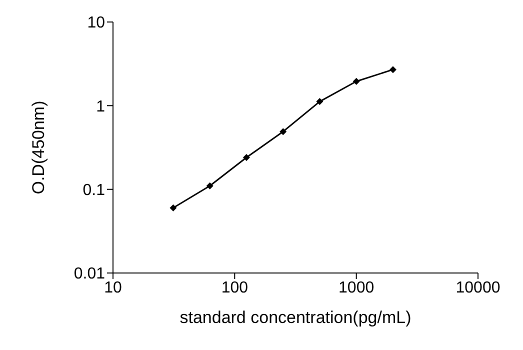 The image size is (523, 350). Describe the element at coordinates (234, 287) in the screenshot. I see `x-tick-label: 100` at that location.